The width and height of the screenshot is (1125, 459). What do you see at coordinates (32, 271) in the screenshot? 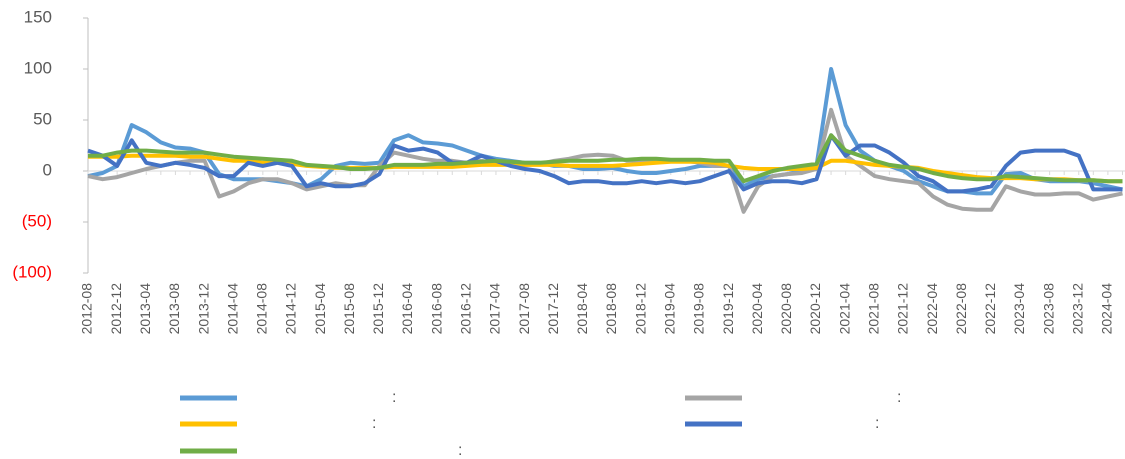
I see `y-tick-label: (100)` at bounding box center [32, 271].